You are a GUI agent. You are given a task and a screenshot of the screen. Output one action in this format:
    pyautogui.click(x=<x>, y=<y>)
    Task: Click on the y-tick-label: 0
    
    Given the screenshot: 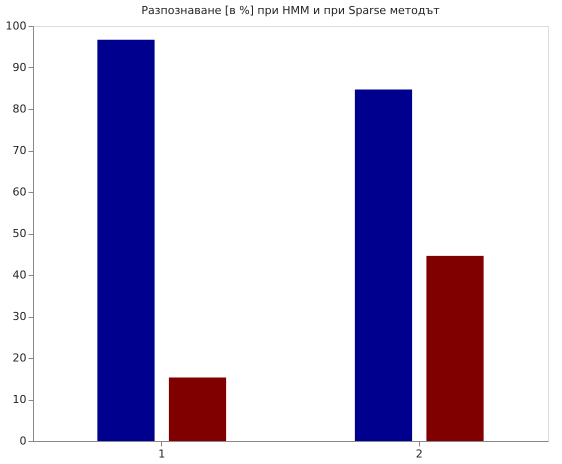 What is the action you would take?
    pyautogui.click(x=23, y=441)
    